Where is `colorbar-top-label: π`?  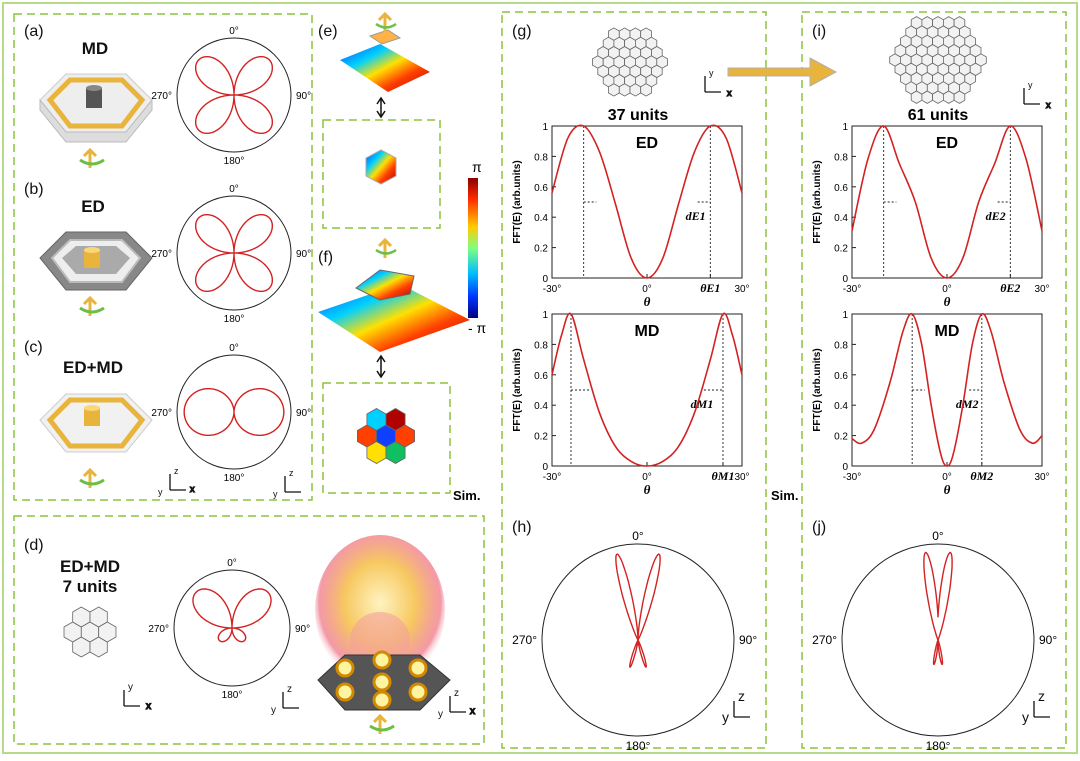
colorbar-top-label: π is located at coordinates (477, 167).